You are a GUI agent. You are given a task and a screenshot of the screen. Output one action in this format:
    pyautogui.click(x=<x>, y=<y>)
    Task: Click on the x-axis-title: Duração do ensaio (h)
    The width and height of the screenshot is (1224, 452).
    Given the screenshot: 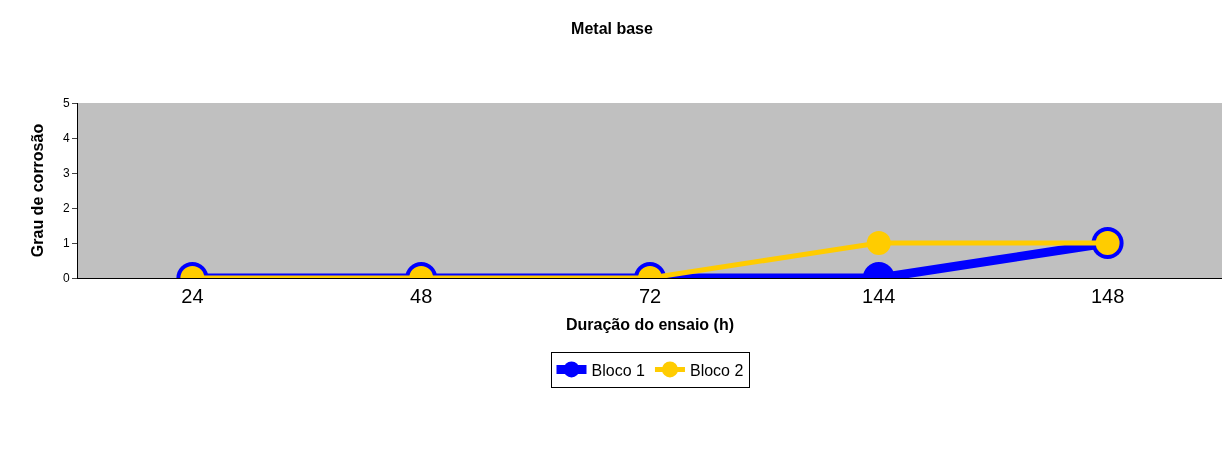 What is the action you would take?
    pyautogui.click(x=650, y=324)
    